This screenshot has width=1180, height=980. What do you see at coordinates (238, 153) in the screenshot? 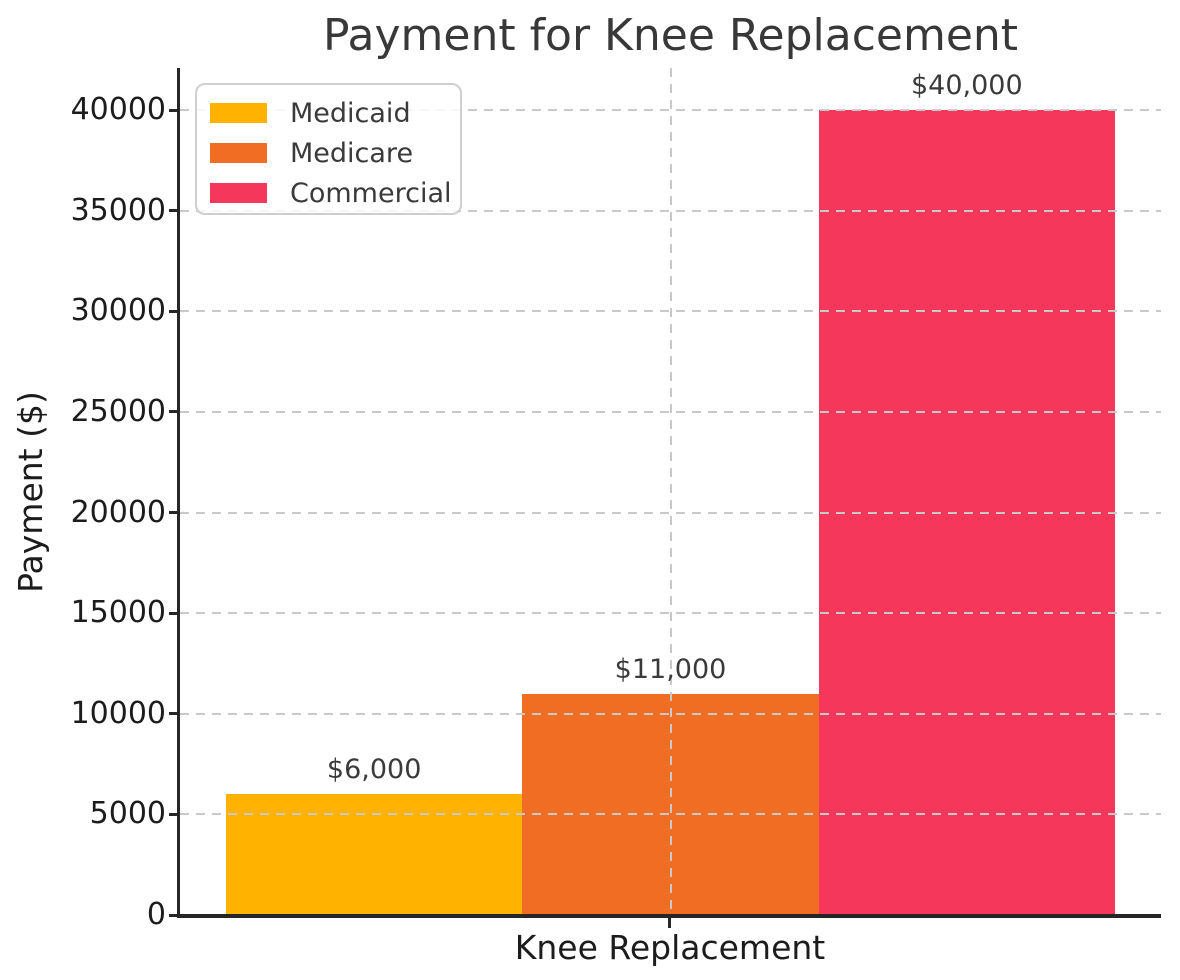
I see `legend-swatch-medicare` at bounding box center [238, 153].